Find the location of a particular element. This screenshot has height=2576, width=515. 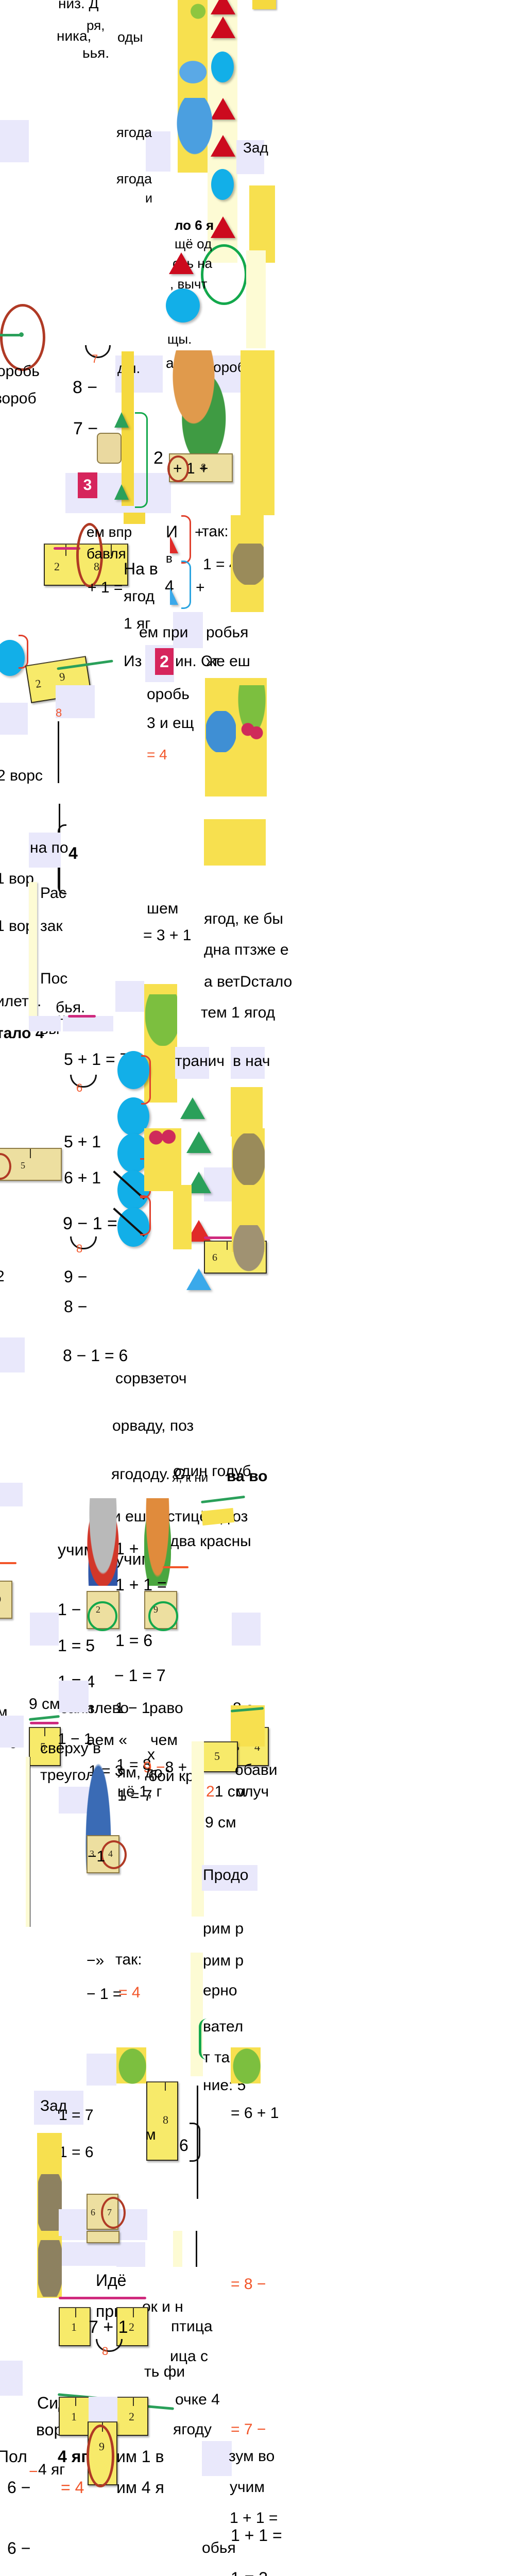

slide-edge-strip is located at coordinates (197, 2014).